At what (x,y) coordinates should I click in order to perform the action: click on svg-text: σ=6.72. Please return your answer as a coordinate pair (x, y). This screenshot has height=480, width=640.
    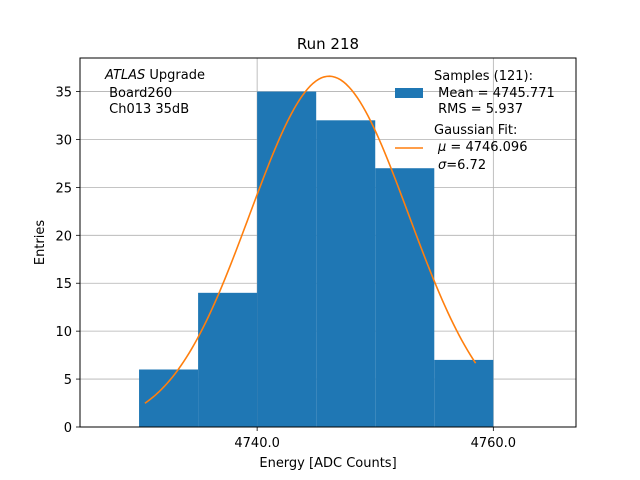
    Looking at the image, I should click on (462, 165).